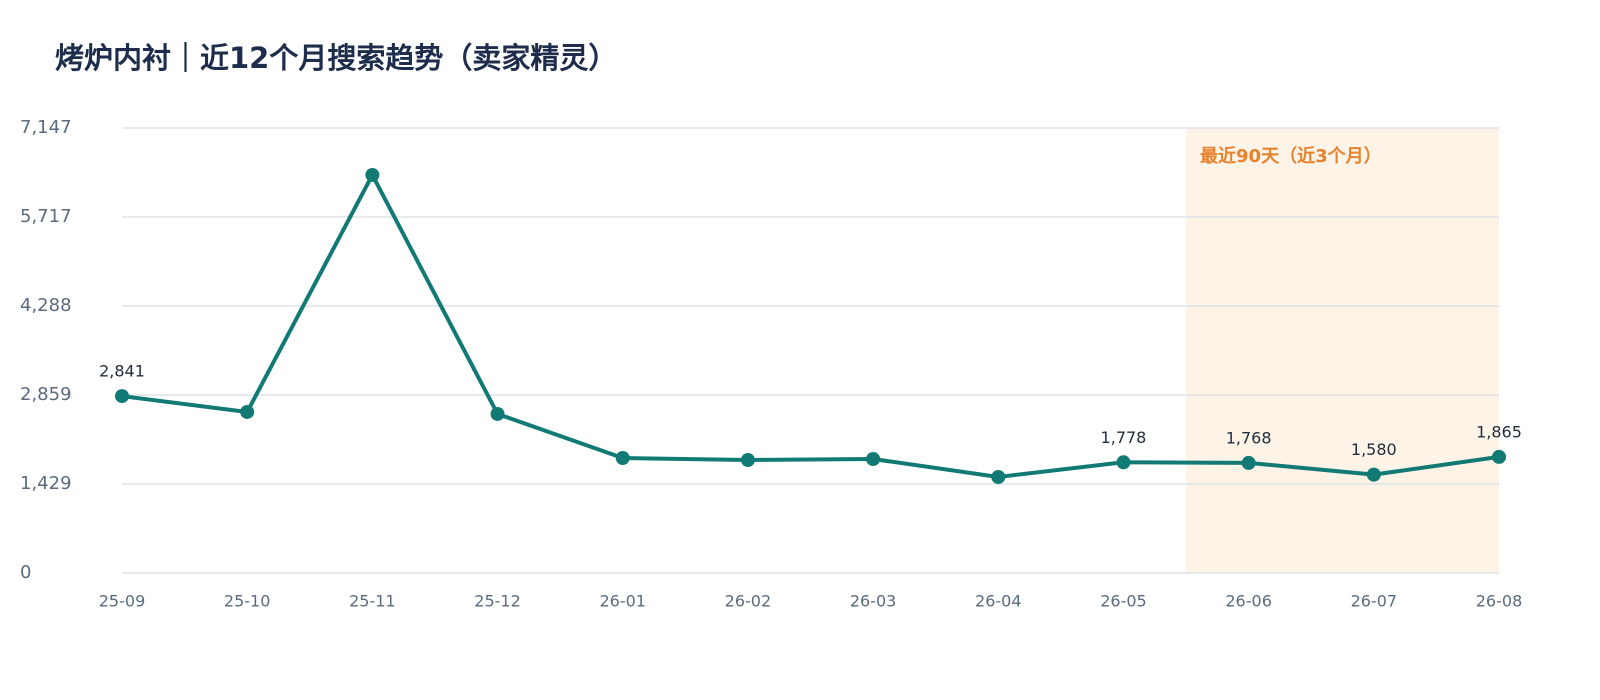 Image resolution: width=1600 pixels, height=700 pixels. Describe the element at coordinates (1342, 350) in the screenshot. I see `highlight-region` at that location.